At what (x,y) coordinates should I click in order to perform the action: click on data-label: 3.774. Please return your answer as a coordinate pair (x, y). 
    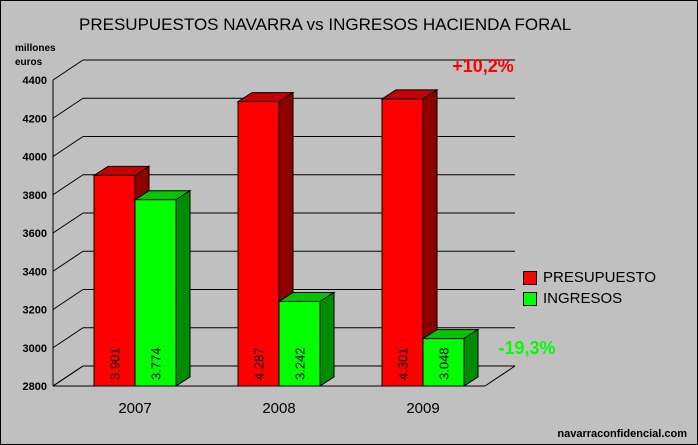
    Looking at the image, I should click on (156, 363).